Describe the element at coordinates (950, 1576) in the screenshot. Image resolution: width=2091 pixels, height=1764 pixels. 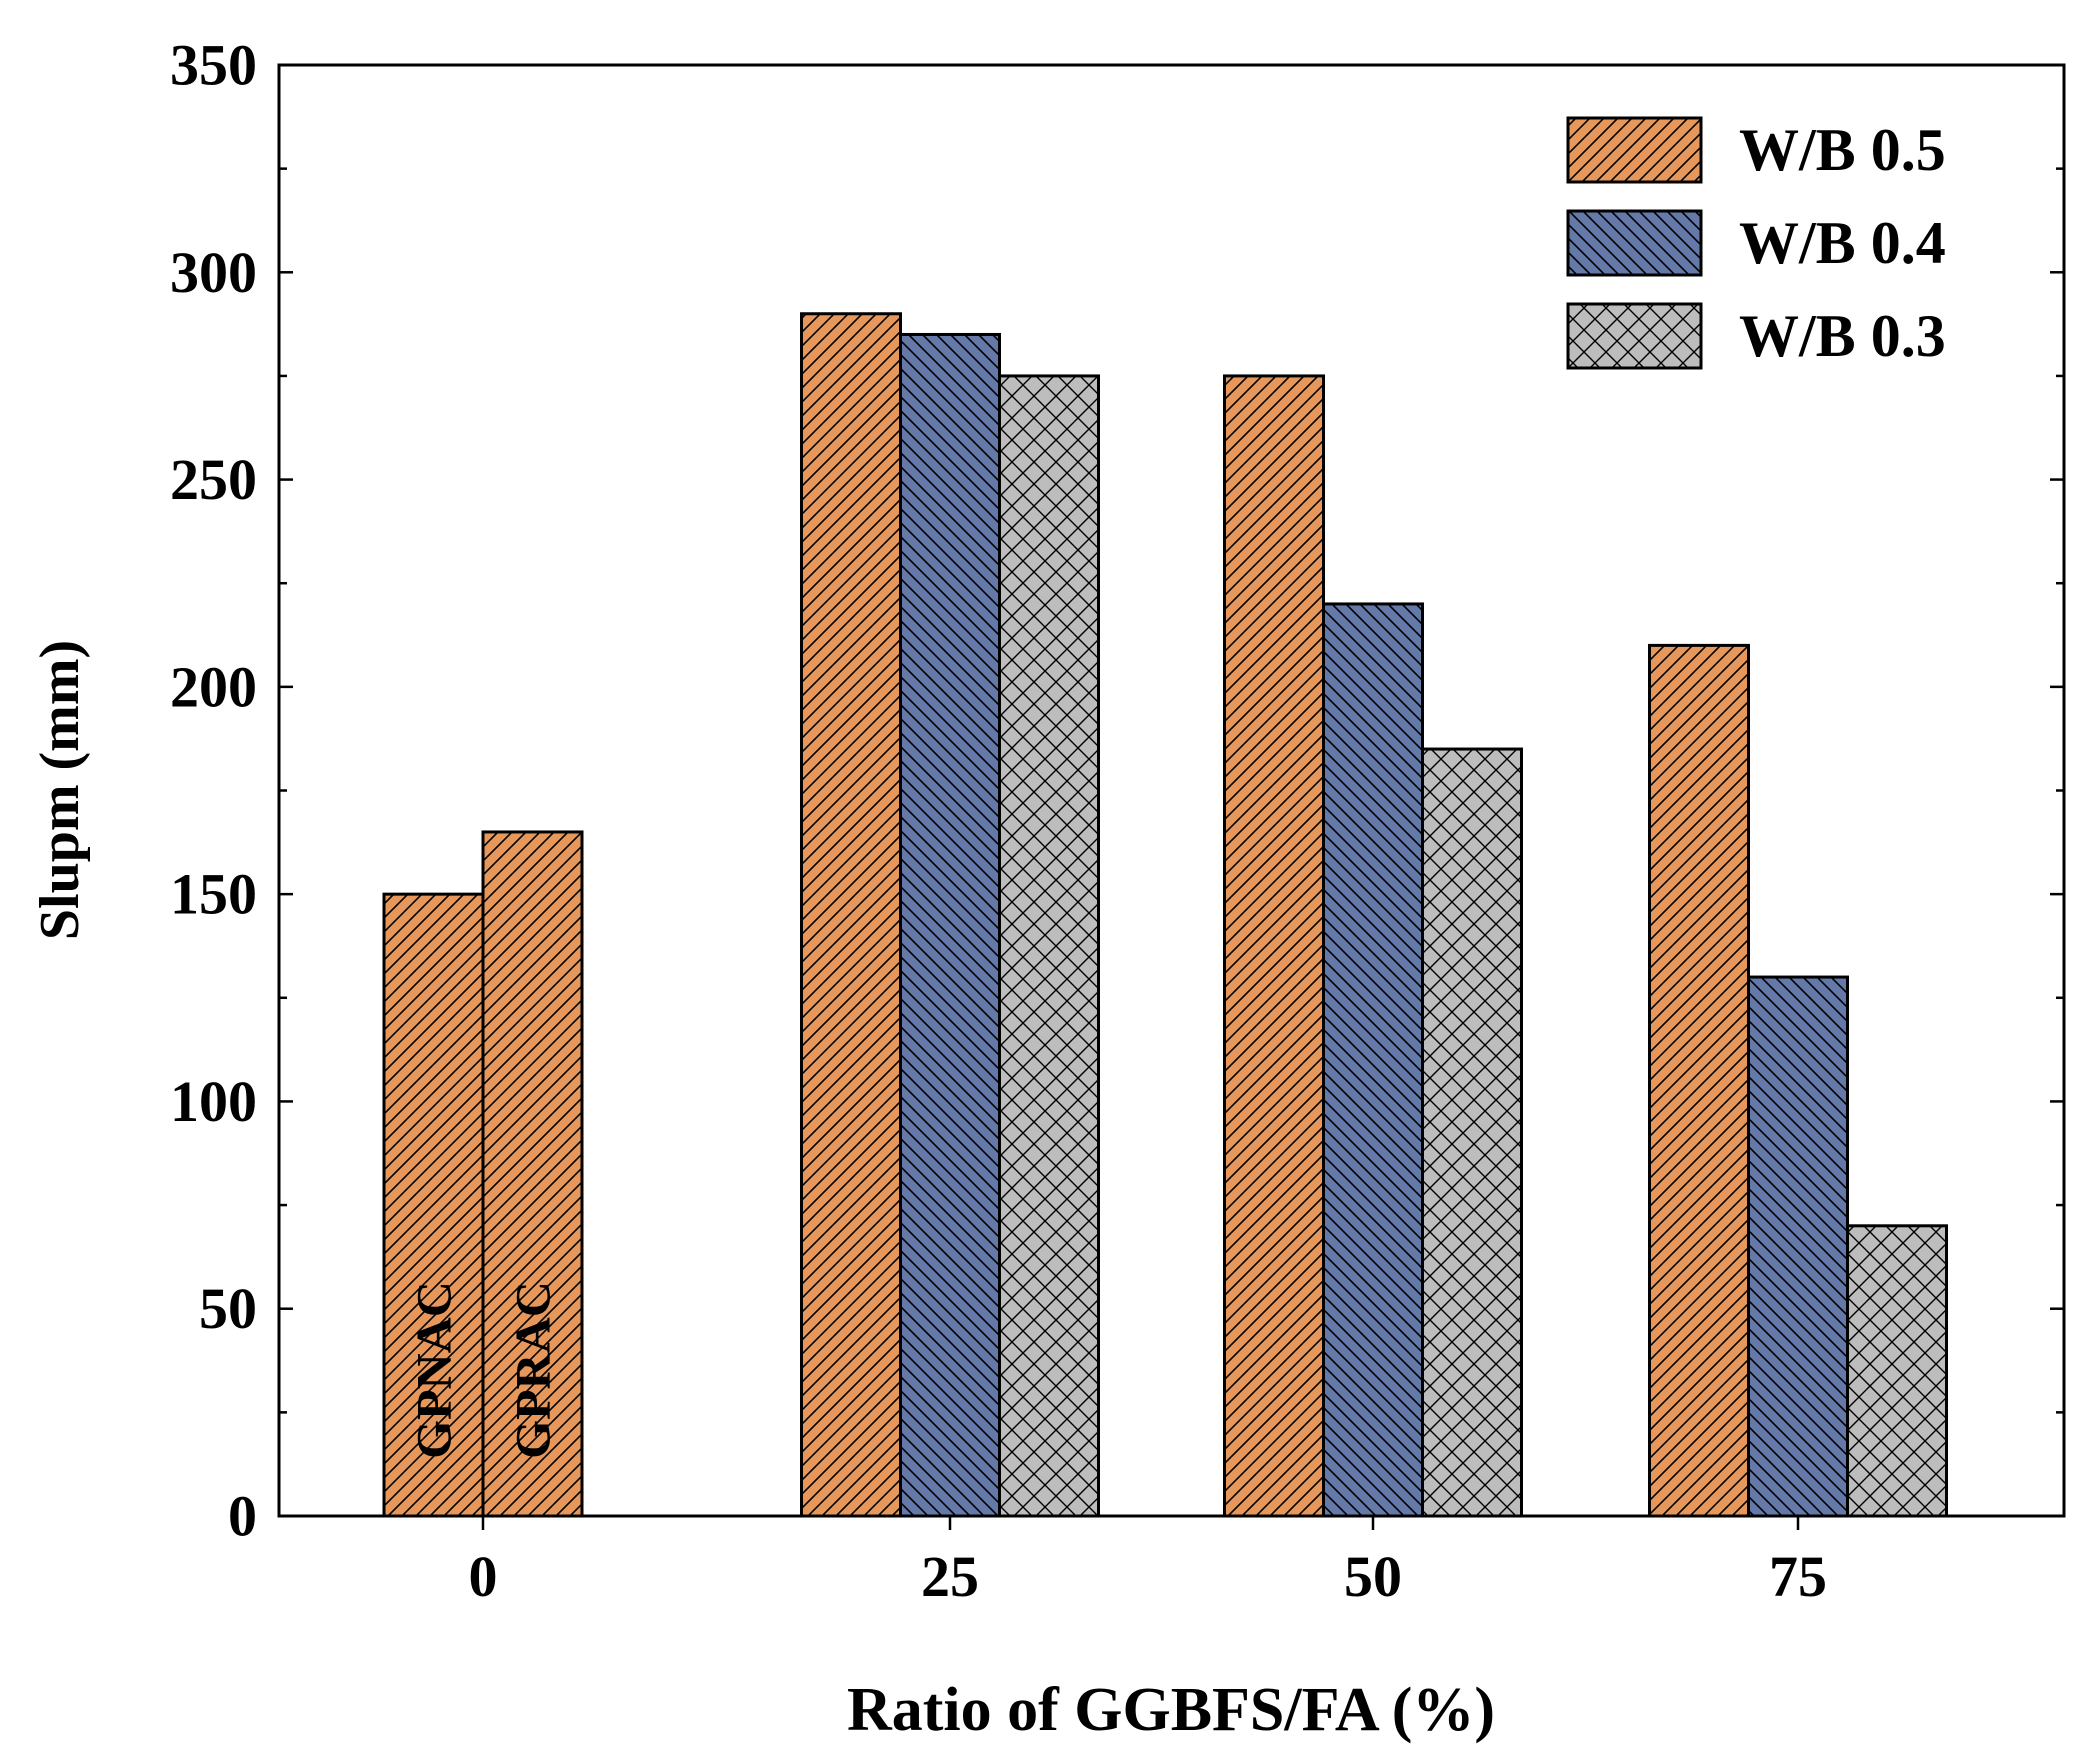
I see `x-tick-label: 25` at that location.